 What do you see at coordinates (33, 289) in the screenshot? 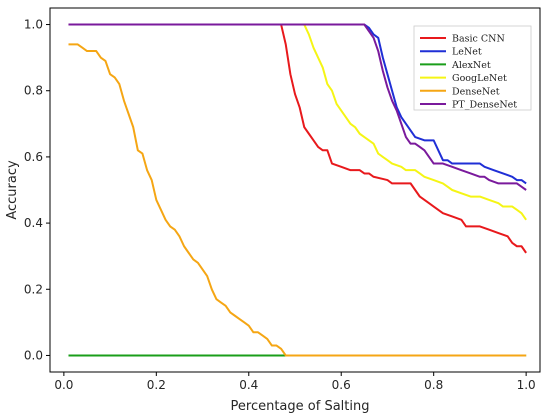
I see `y-tick-label: 0.2` at bounding box center [33, 289].